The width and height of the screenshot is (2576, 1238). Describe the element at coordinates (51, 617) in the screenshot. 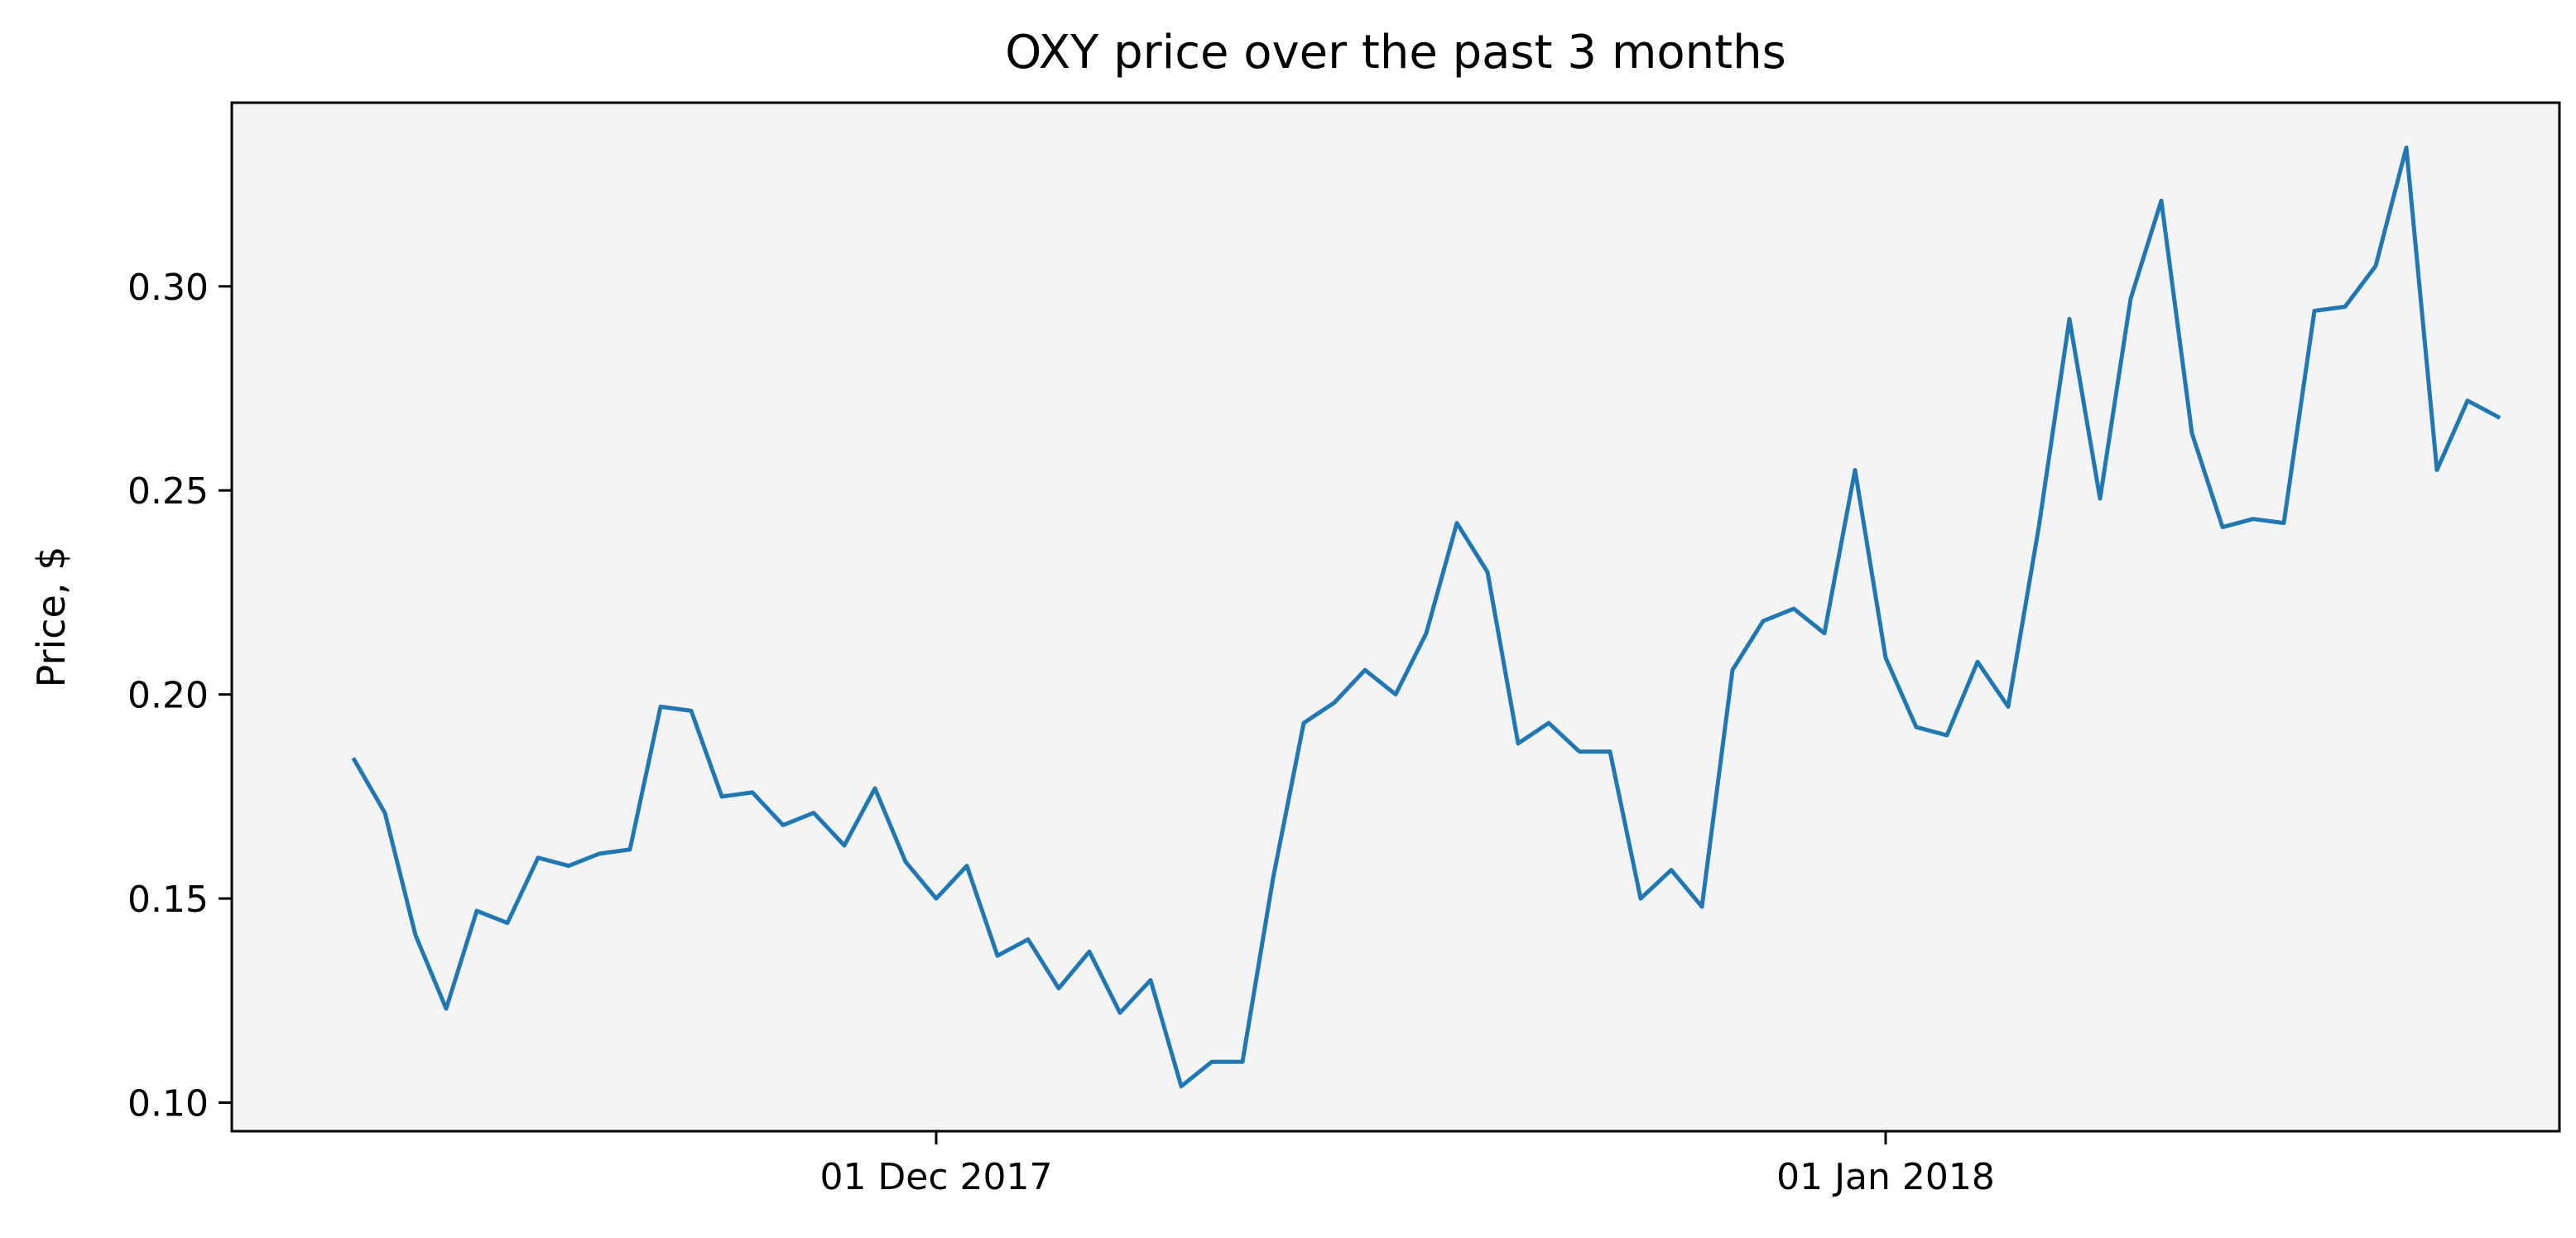

I see `y-axis-label: Price, $` at that location.